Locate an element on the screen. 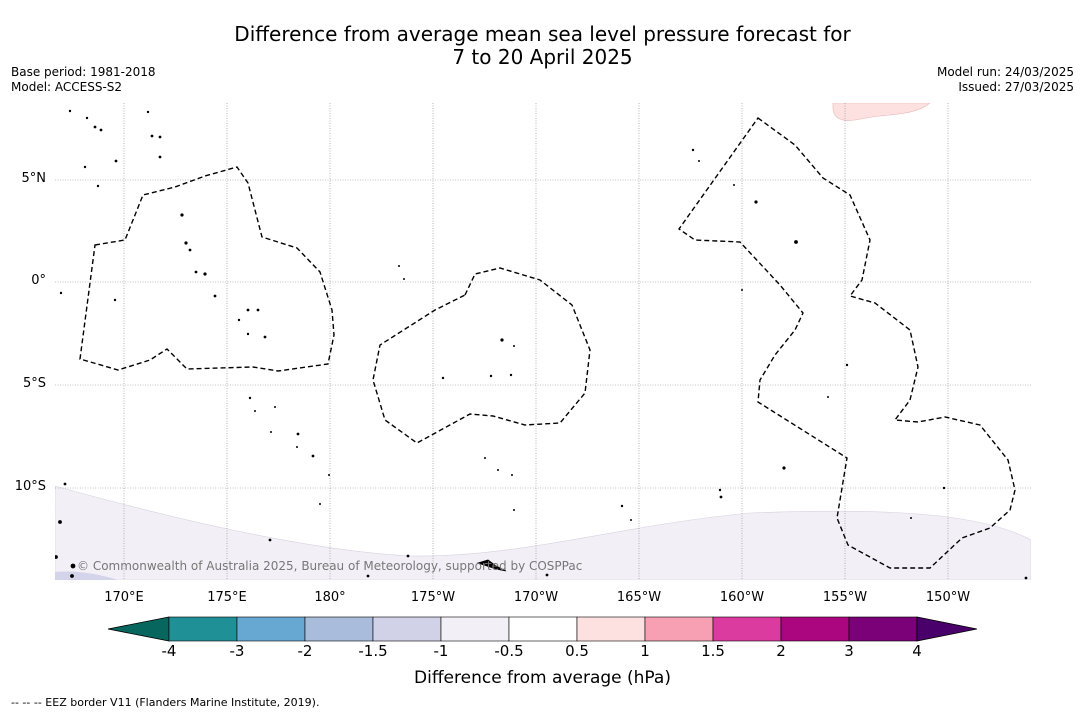  colorbar-tick-label: 0.5 is located at coordinates (577, 651).